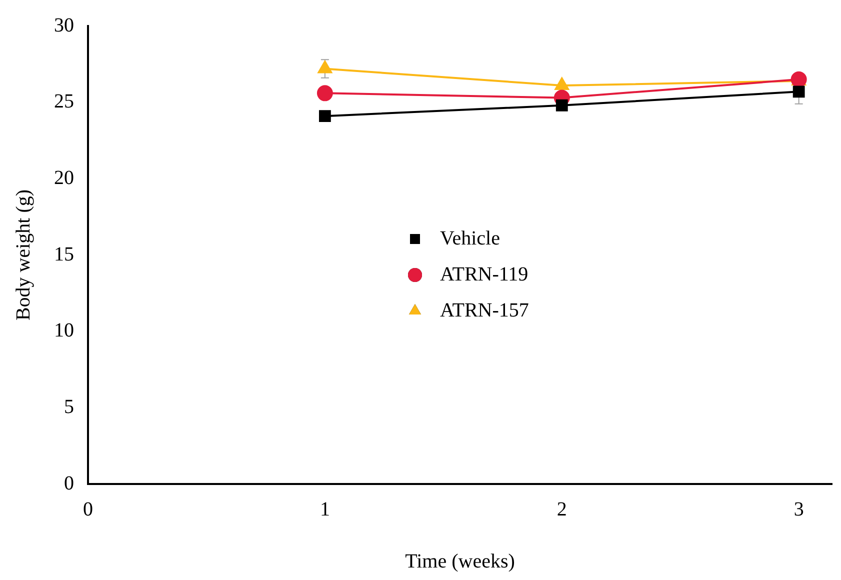 The image size is (841, 580). I want to click on y-tick-label: 15, so click(64, 254).